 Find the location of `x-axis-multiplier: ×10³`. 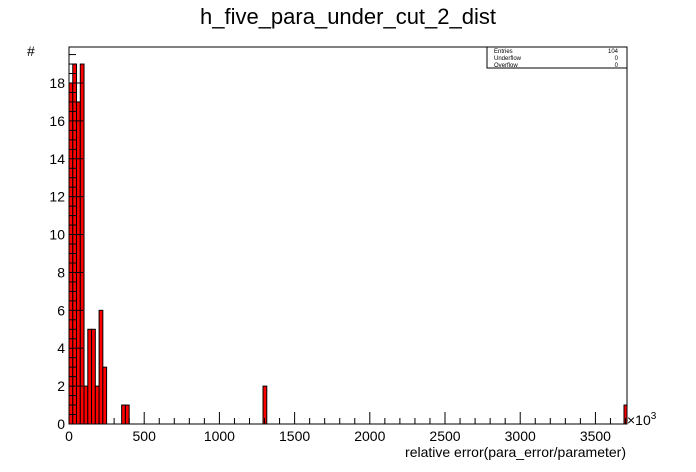

x-axis-multiplier: ×10³ is located at coordinates (642, 419).